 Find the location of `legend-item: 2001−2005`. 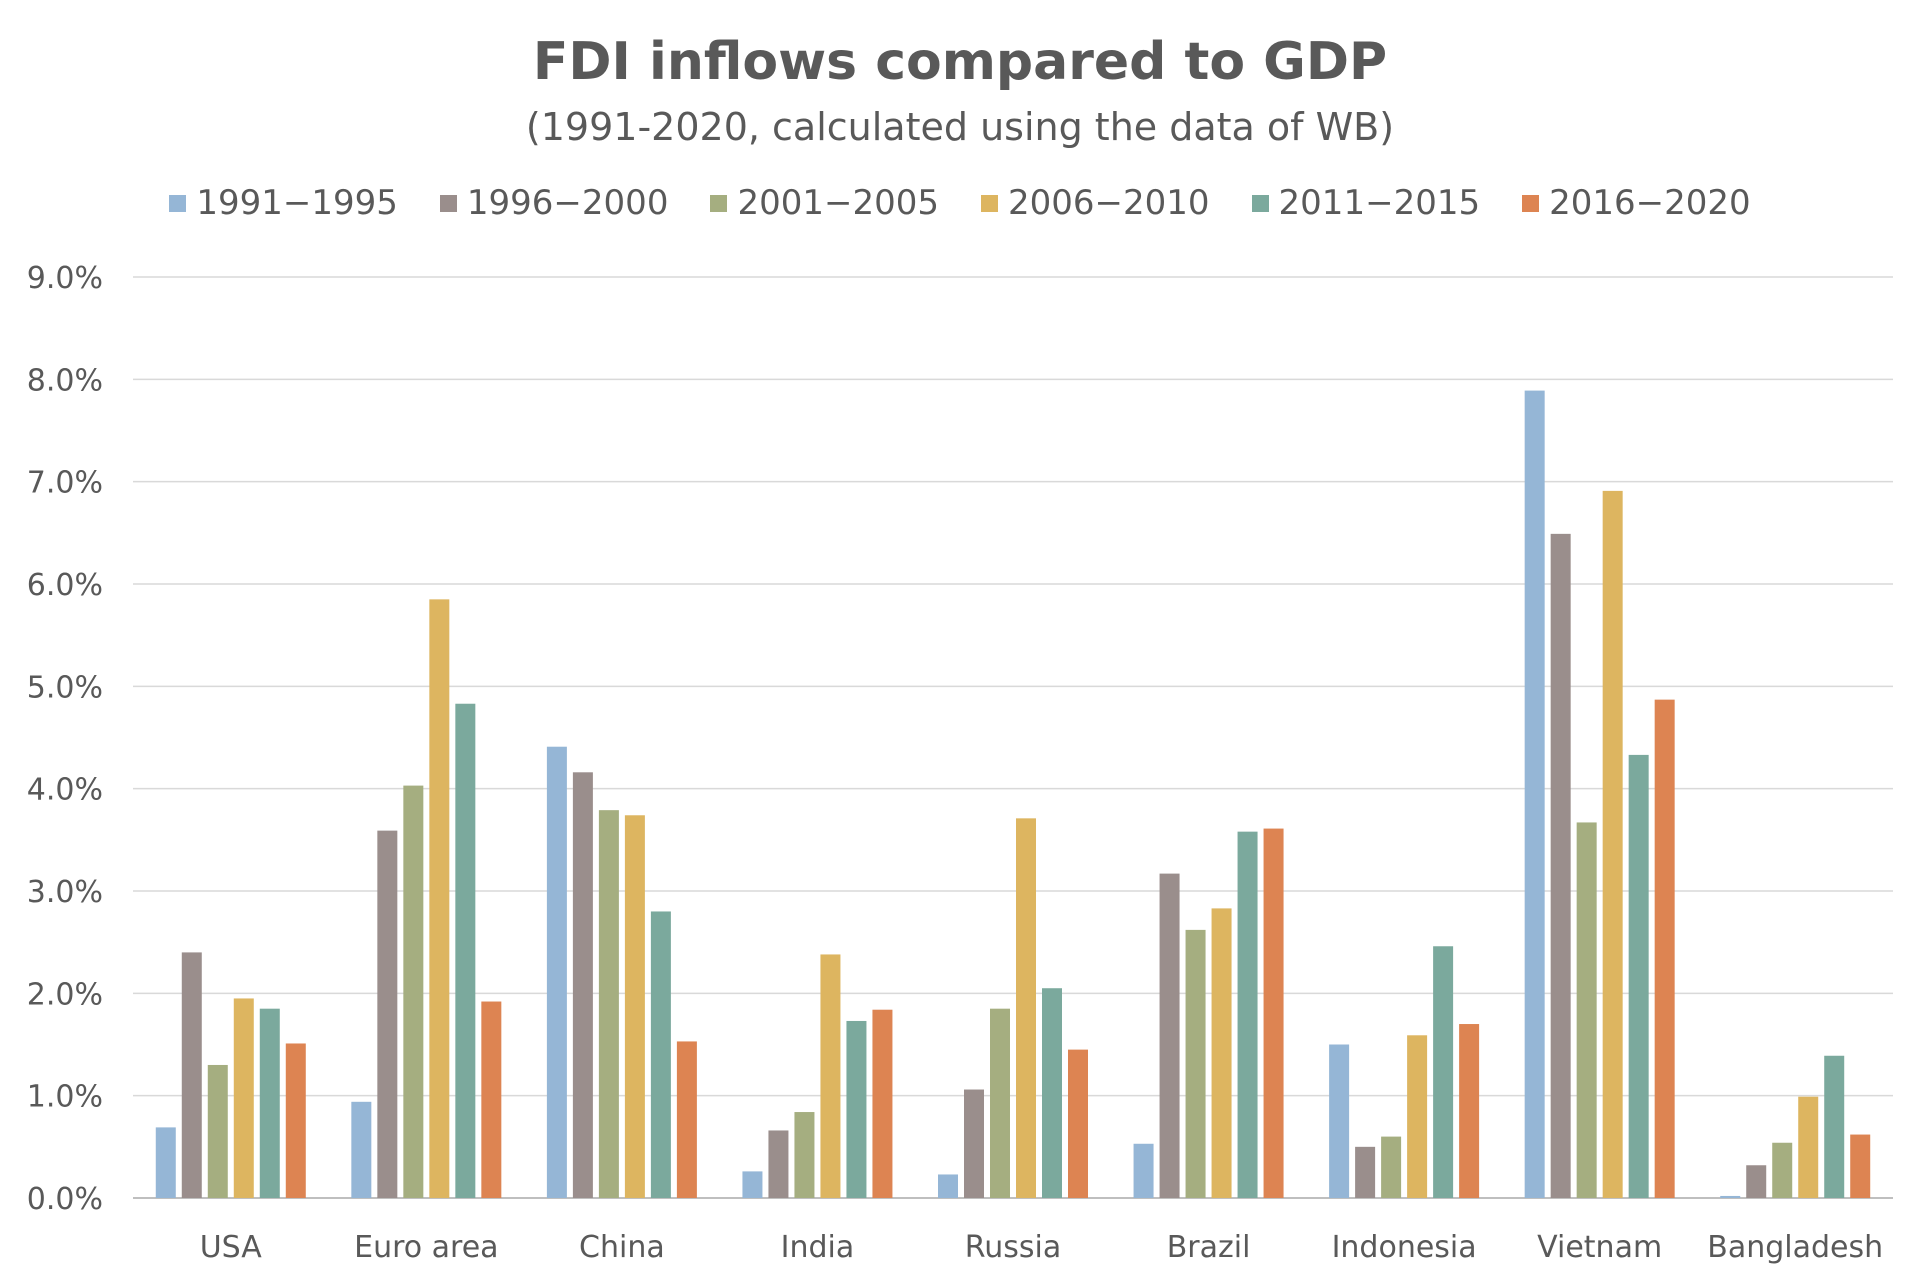

legend-item: 2001−2005 is located at coordinates (824, 203).